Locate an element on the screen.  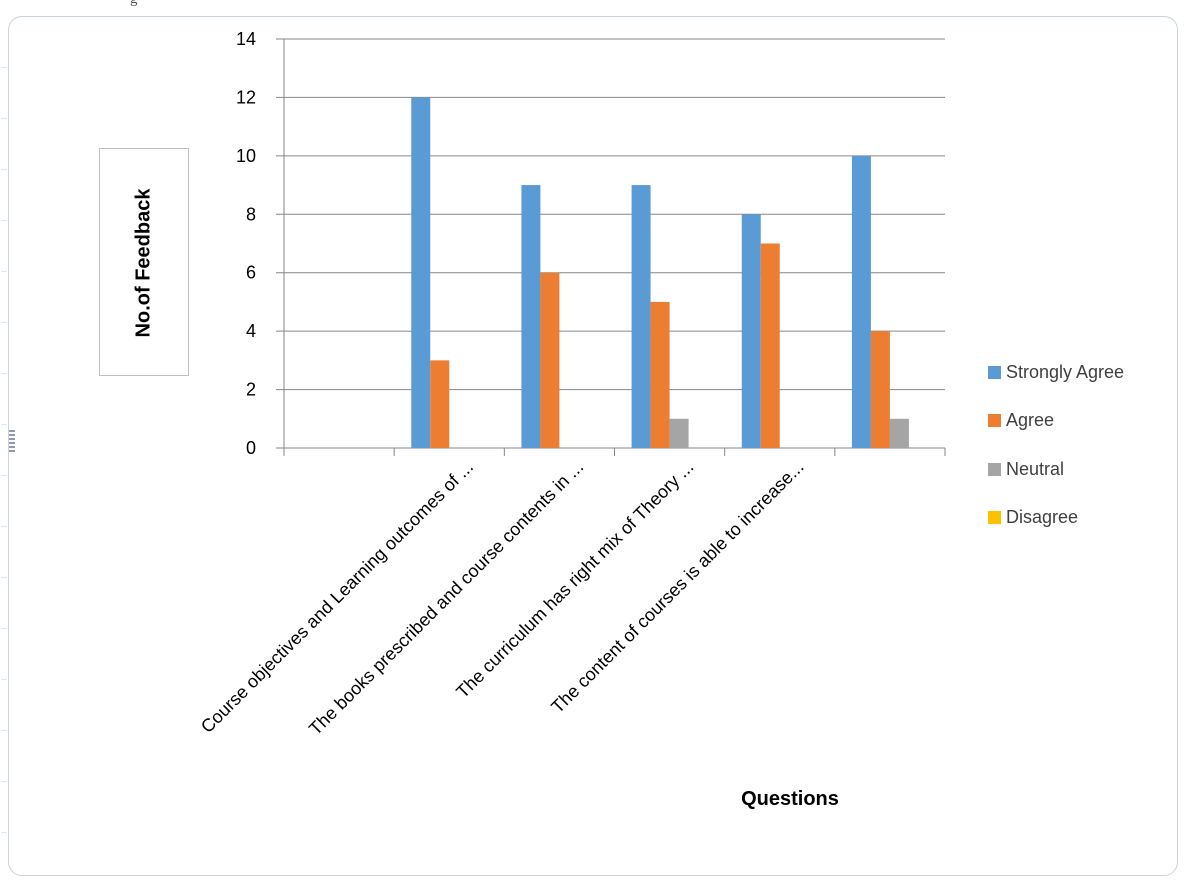
legend-label: Strongly Agree is located at coordinates (1065, 371).